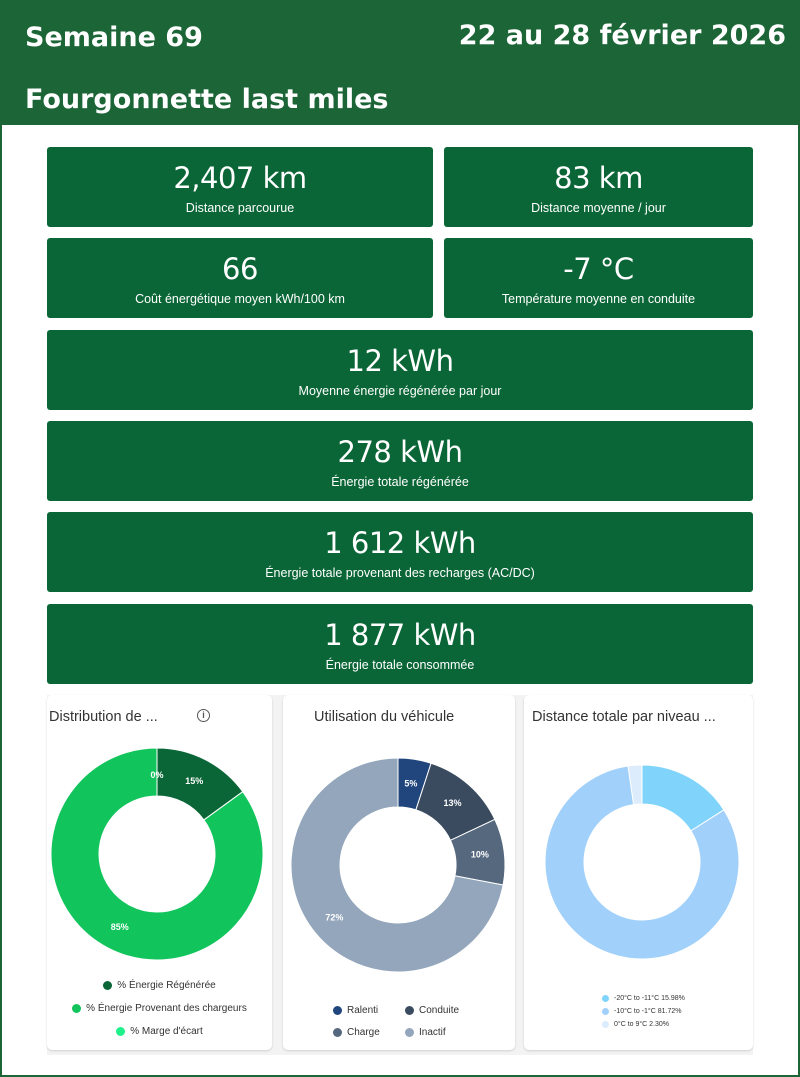 Image resolution: width=800 pixels, height=1077 pixels. Describe the element at coordinates (439, 1010) in the screenshot. I see `legend-label: Conduite` at that location.